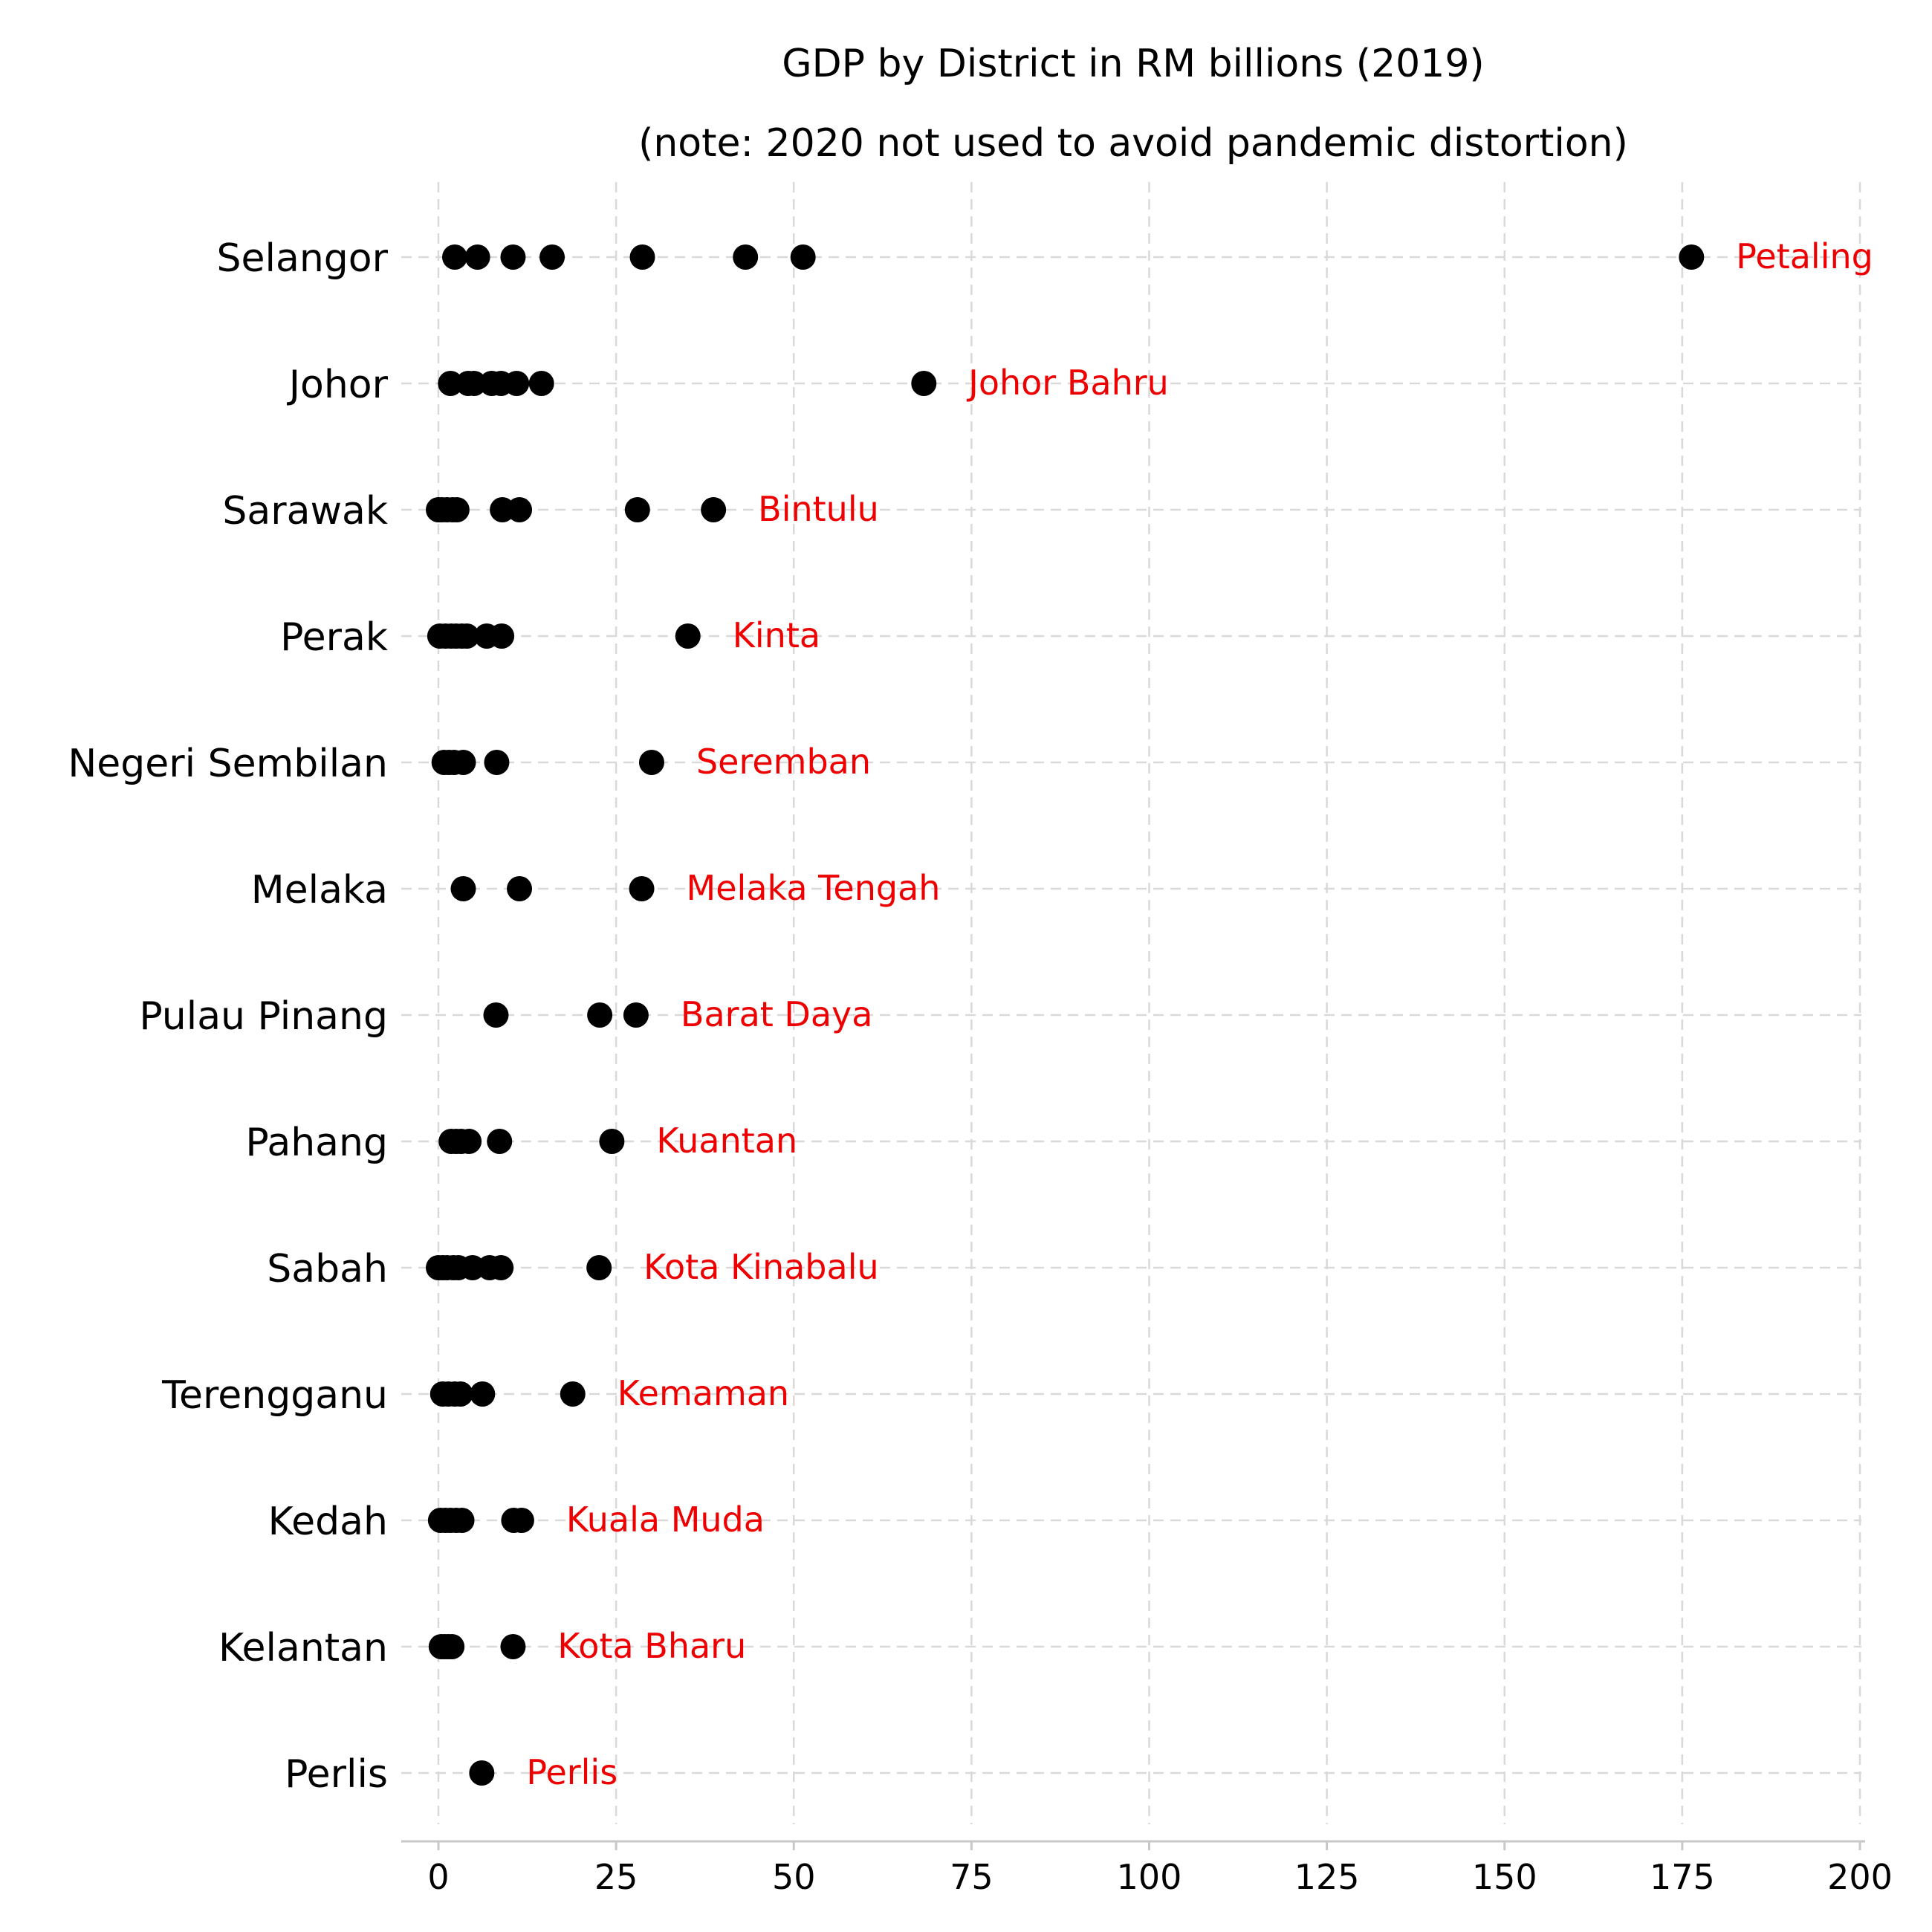  What do you see at coordinates (616, 1877) in the screenshot?
I see `x-tick-label: 25` at bounding box center [616, 1877].